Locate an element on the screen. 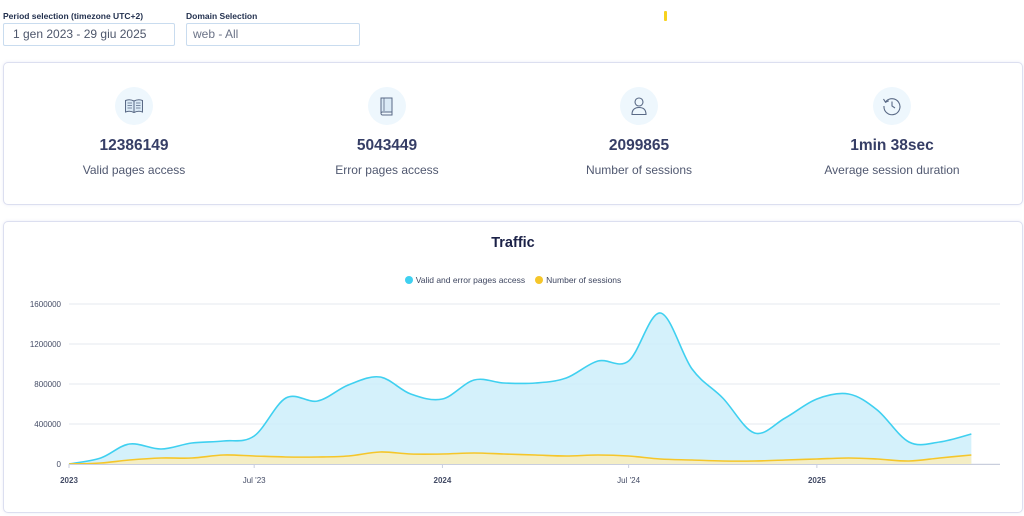 This screenshot has height=516, width=1024. clock-history-icon is located at coordinates (892, 106).